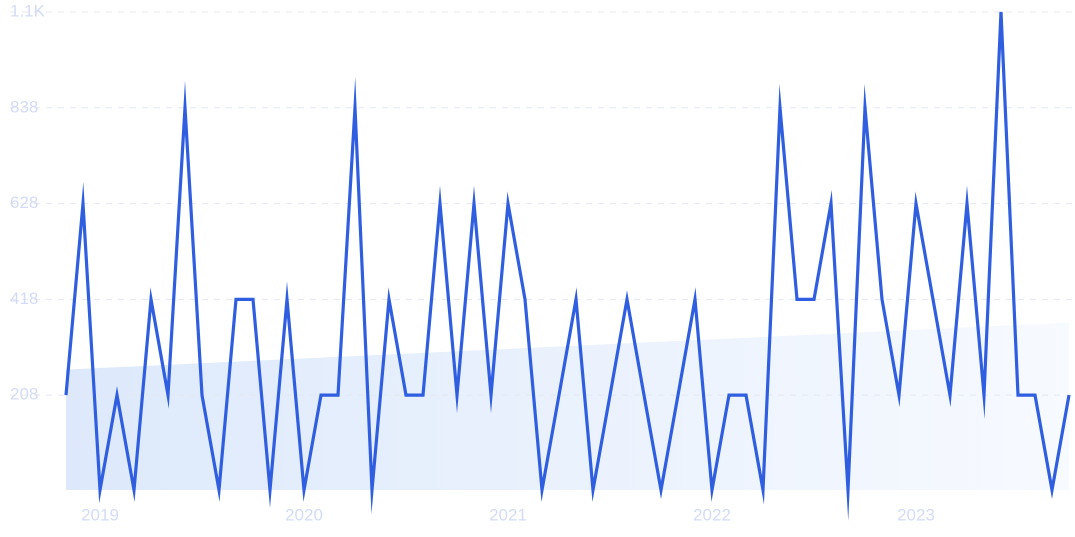 The height and width of the screenshot is (537, 1075). Describe the element at coordinates (28, 10) in the screenshot. I see `y-tick-label: 1.1K` at that location.